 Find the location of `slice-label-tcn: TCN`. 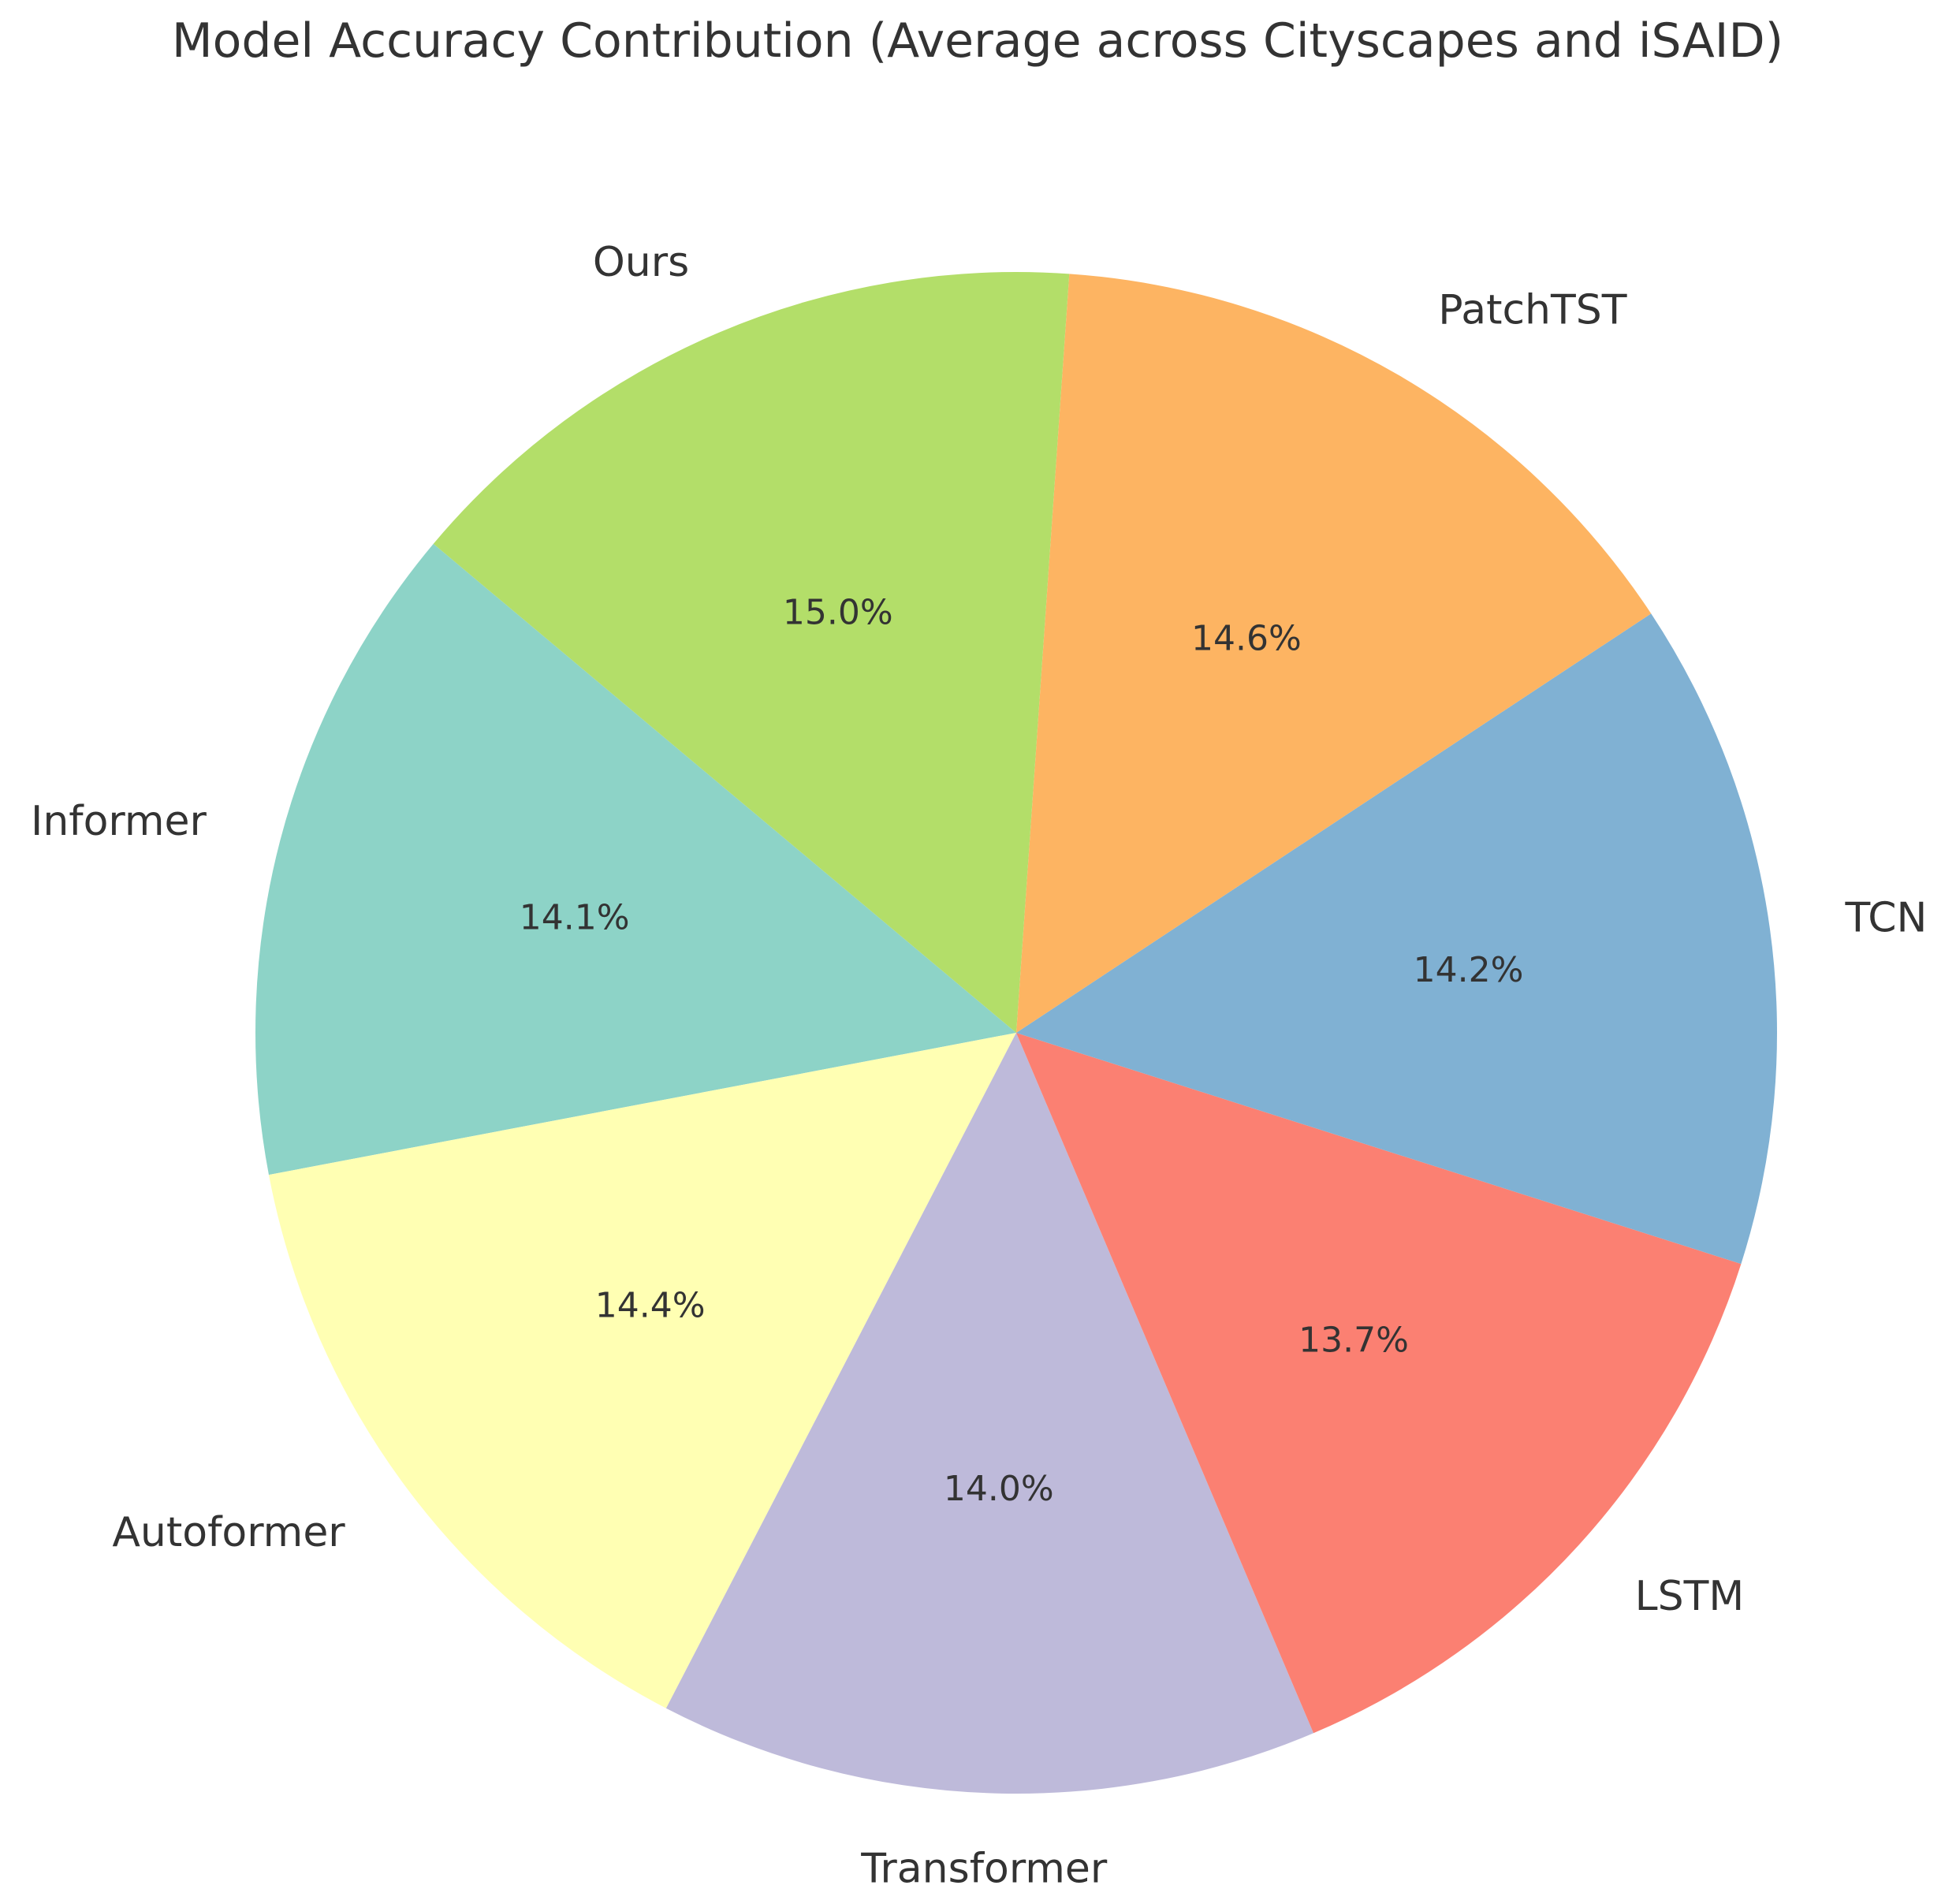

slice-label-tcn: TCN is located at coordinates (1887, 918).